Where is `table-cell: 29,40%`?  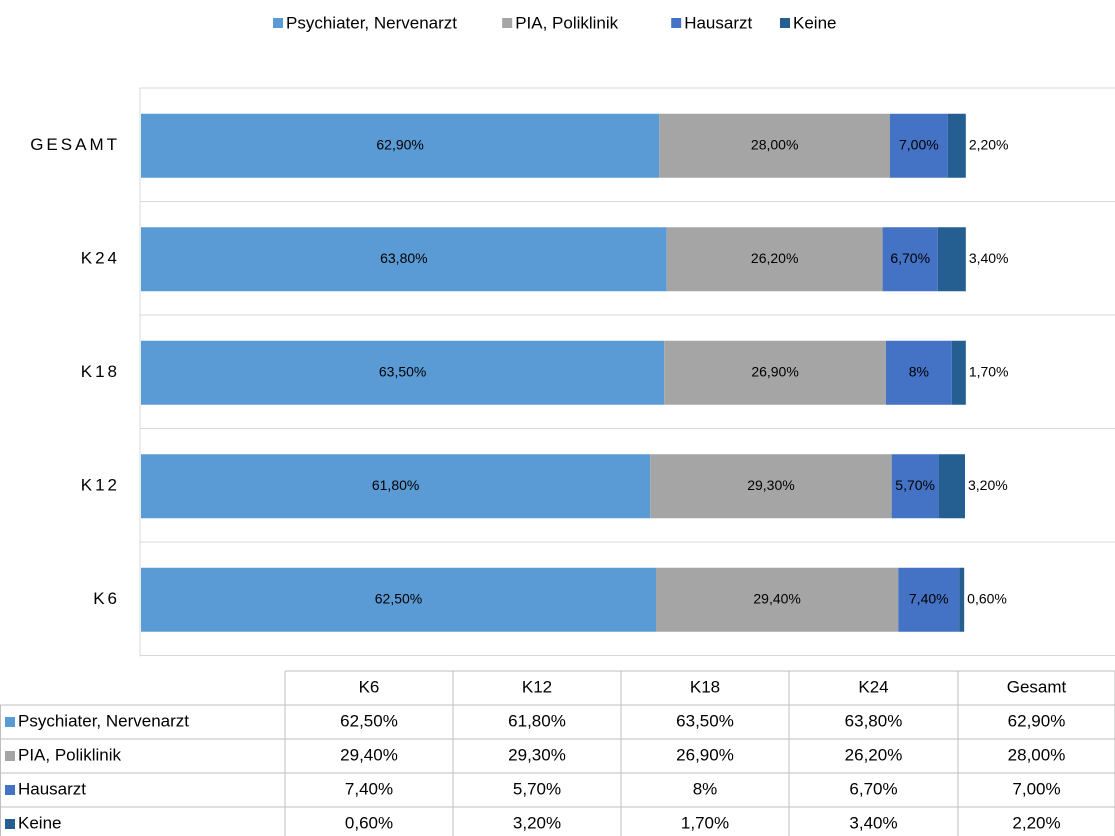
table-cell: 29,40% is located at coordinates (369, 754).